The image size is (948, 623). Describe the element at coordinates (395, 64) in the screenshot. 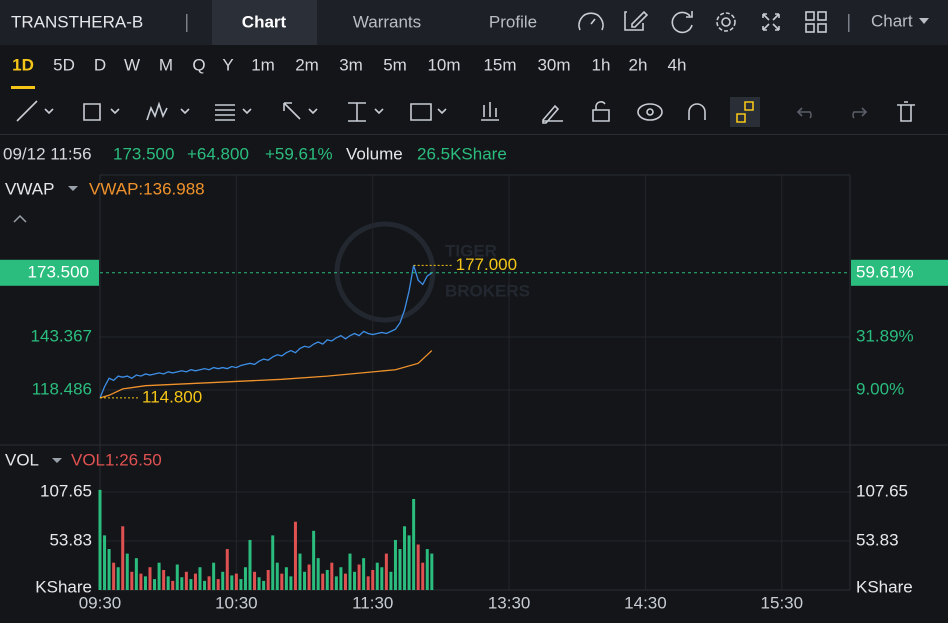

I see `timeframe: 5m` at that location.